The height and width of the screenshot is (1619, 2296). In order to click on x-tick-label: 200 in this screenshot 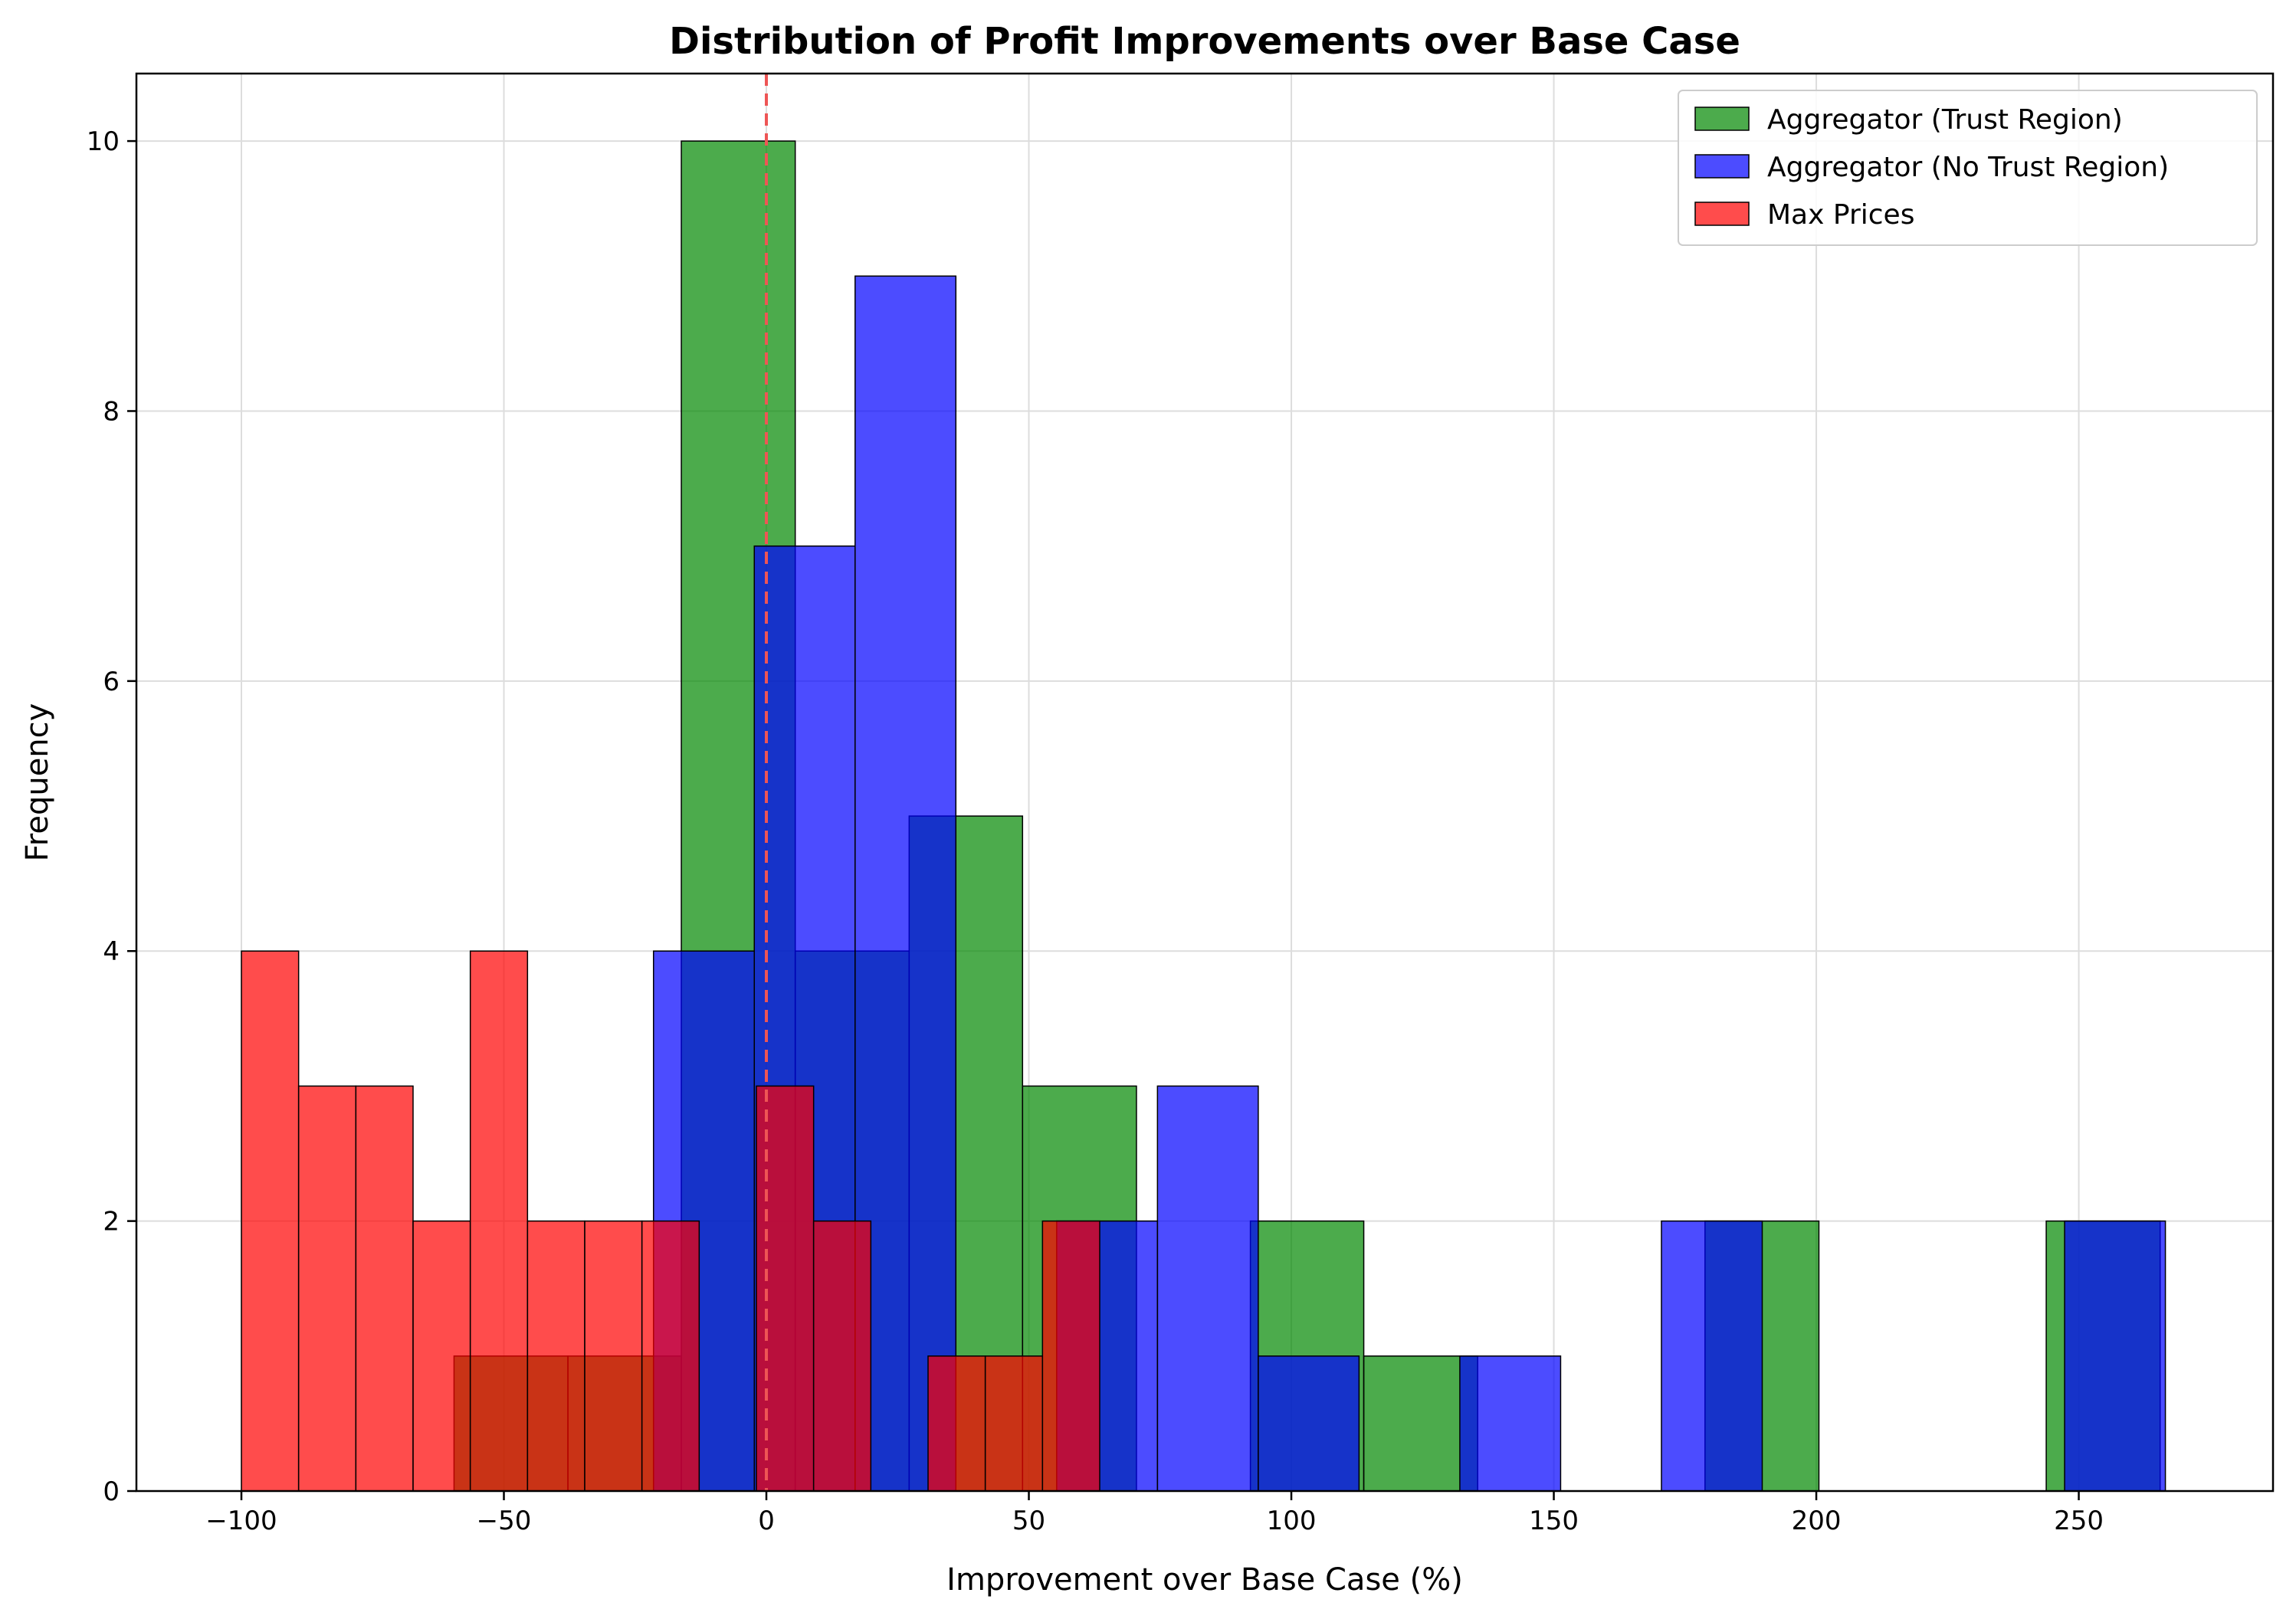, I will do `click(1817, 1521)`.